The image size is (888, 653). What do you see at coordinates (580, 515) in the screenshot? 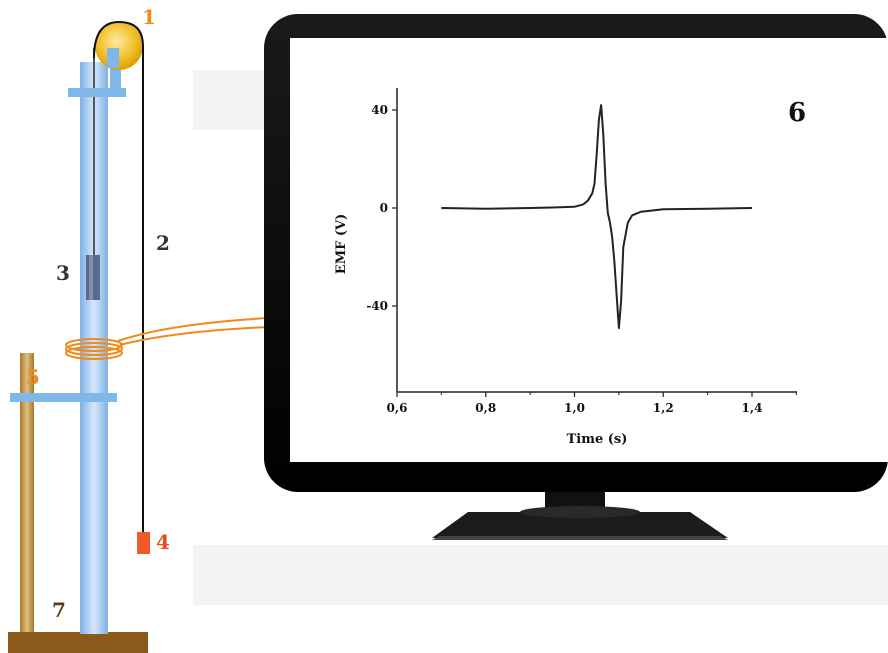
I see `monitor-stand` at bounding box center [580, 515].